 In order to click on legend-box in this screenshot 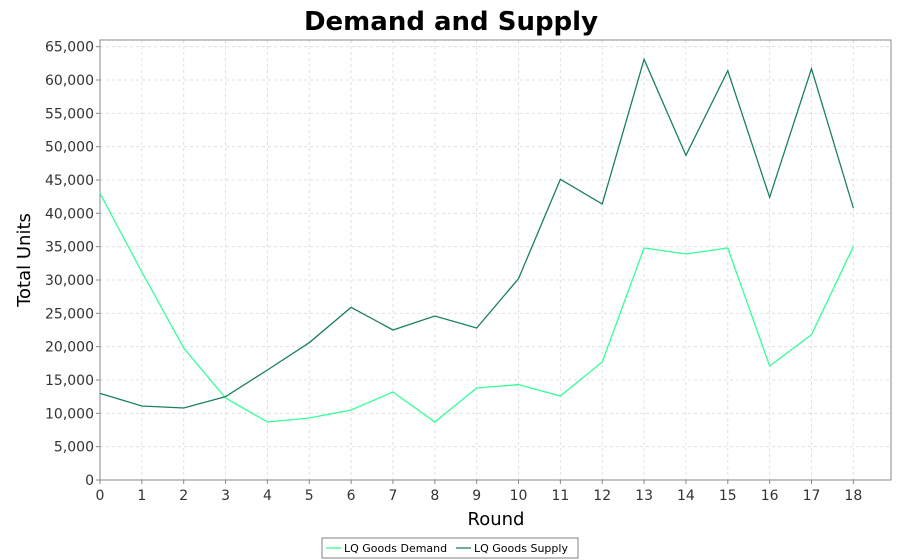, I will do `click(450, 548)`.